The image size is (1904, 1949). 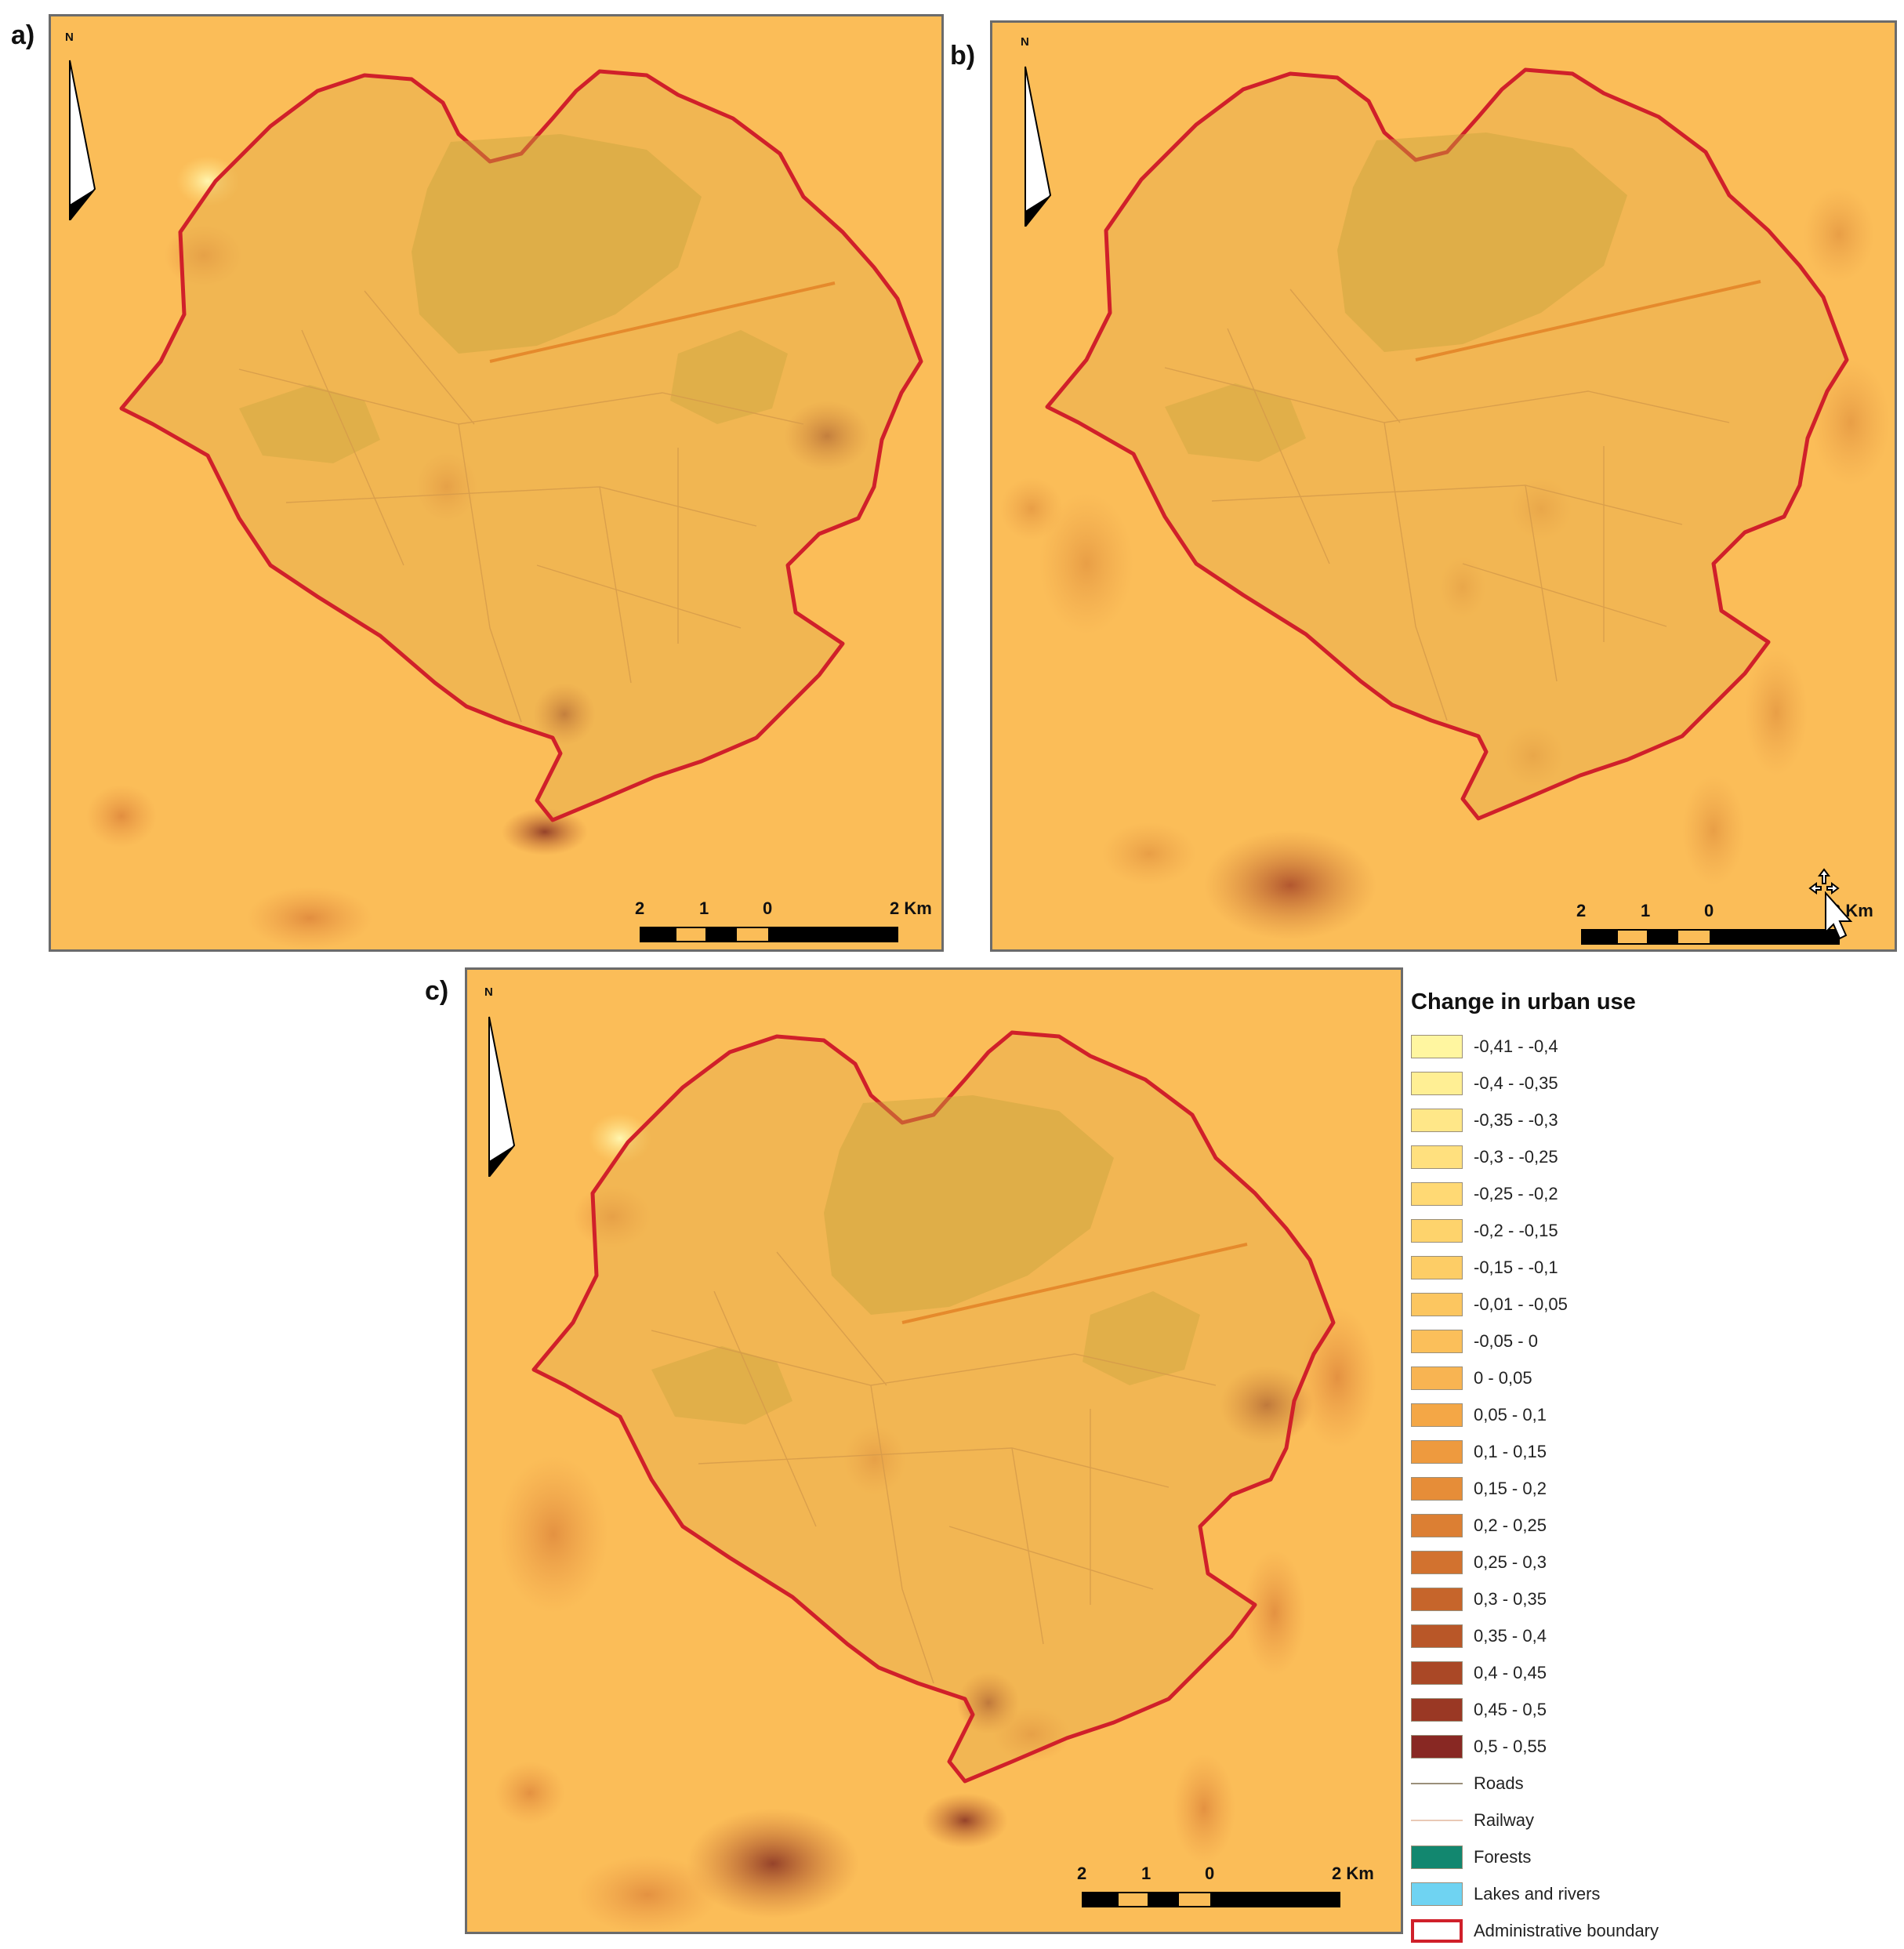 What do you see at coordinates (1510, 1672) in the screenshot?
I see `legend-label: 0,4 - 0,45` at bounding box center [1510, 1672].